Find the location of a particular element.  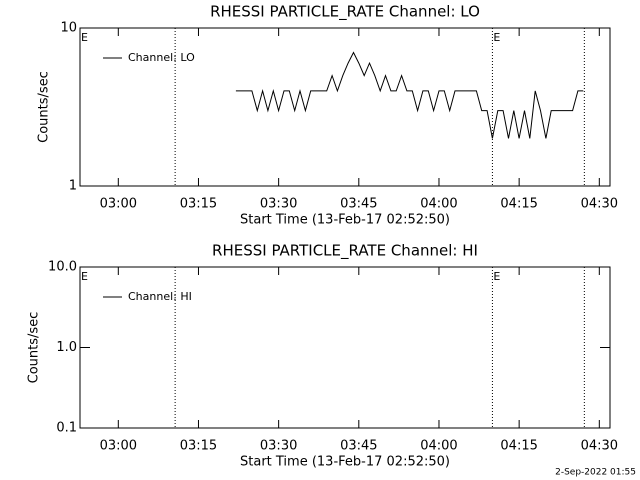

legend-label: Channel: LO is located at coordinates (161, 57).